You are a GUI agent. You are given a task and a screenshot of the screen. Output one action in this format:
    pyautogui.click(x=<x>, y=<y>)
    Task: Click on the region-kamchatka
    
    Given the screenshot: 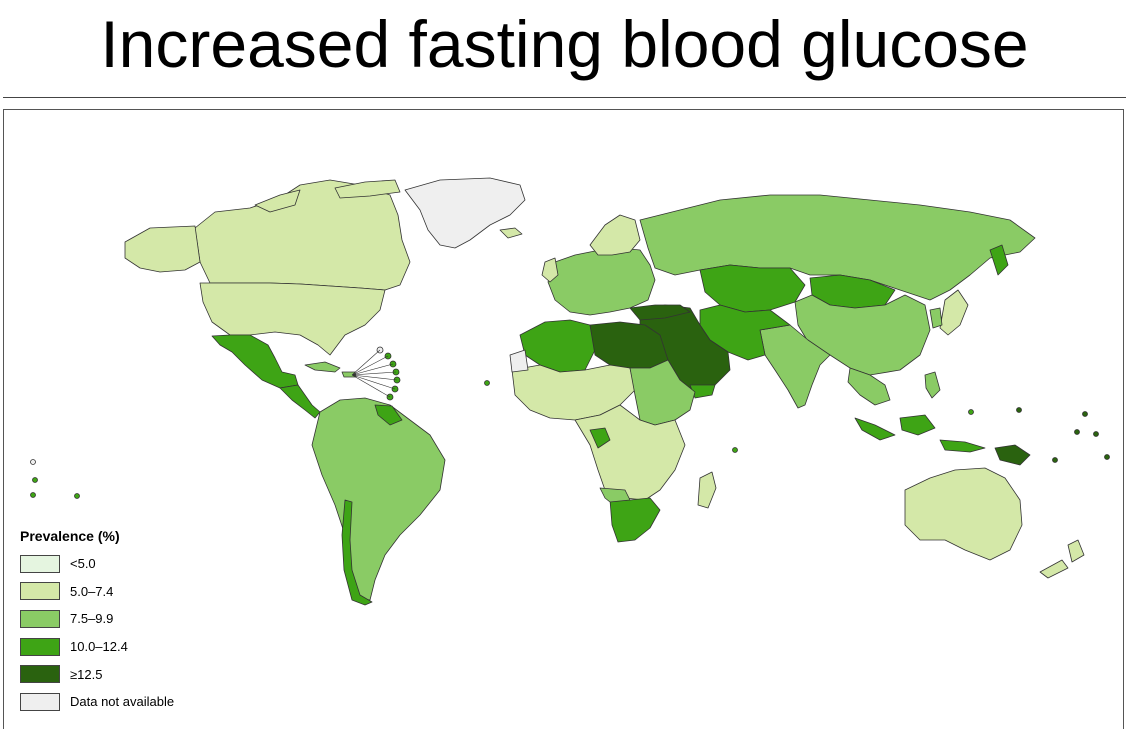 What is the action you would take?
    pyautogui.click(x=999, y=260)
    